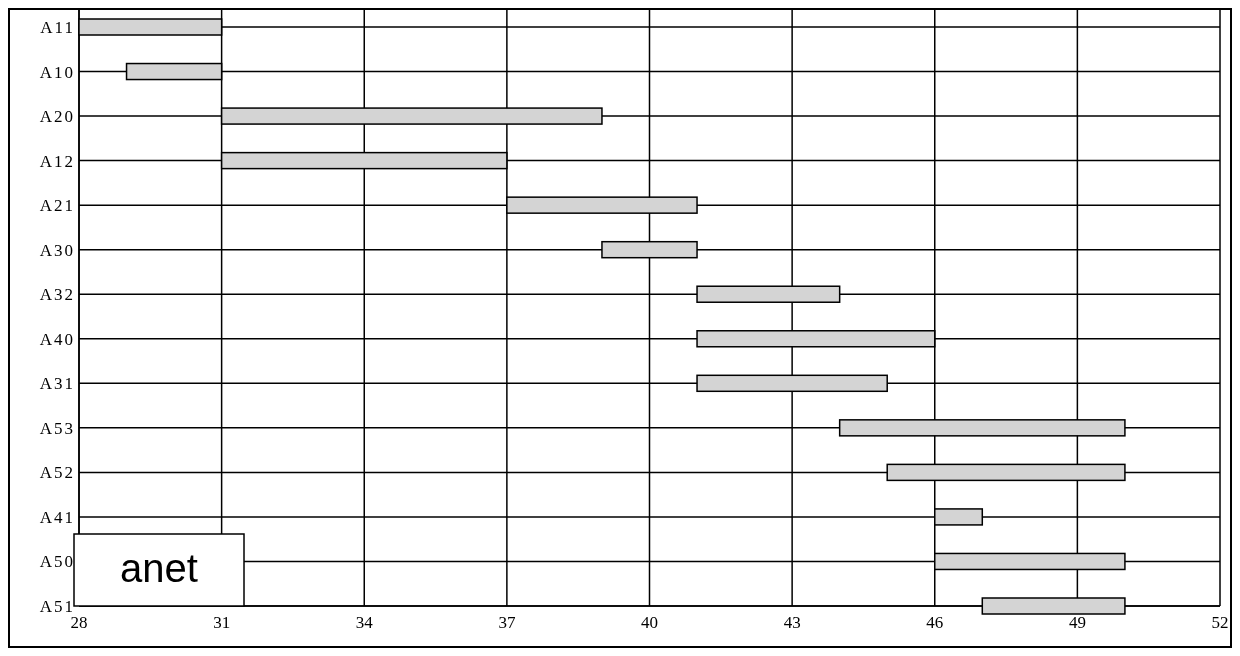 The image size is (1240, 656). Describe the element at coordinates (792, 622) in the screenshot. I see `x-tick-label: 43` at that location.